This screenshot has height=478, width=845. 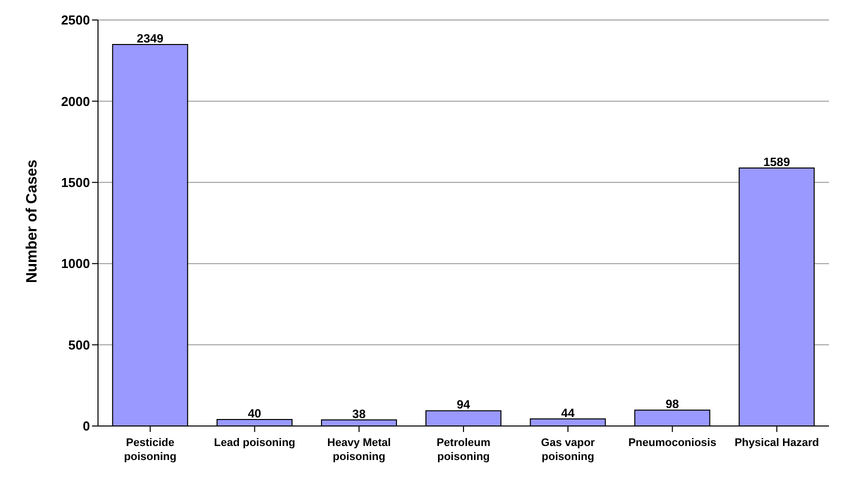 What do you see at coordinates (672, 443) in the screenshot?
I see `x-tick-label: Pneumoconiosis` at bounding box center [672, 443].